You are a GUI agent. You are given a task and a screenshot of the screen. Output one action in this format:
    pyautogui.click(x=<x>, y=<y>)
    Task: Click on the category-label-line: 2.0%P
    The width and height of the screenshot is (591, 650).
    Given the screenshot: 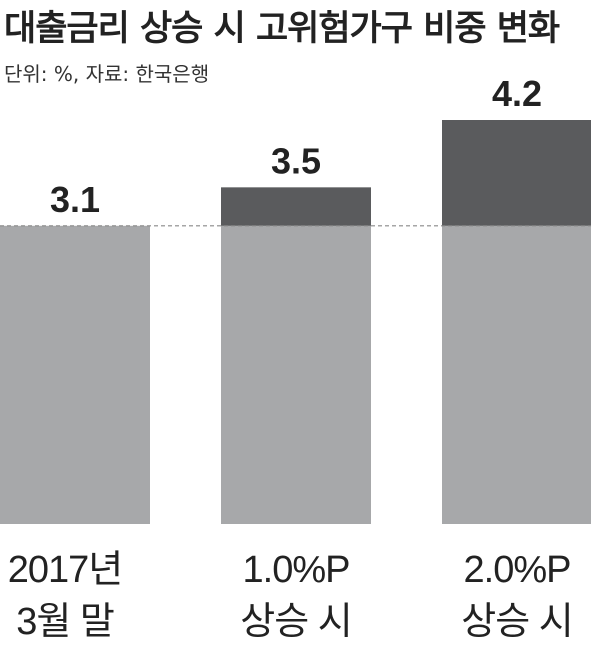 What is the action you would take?
    pyautogui.click(x=517, y=570)
    